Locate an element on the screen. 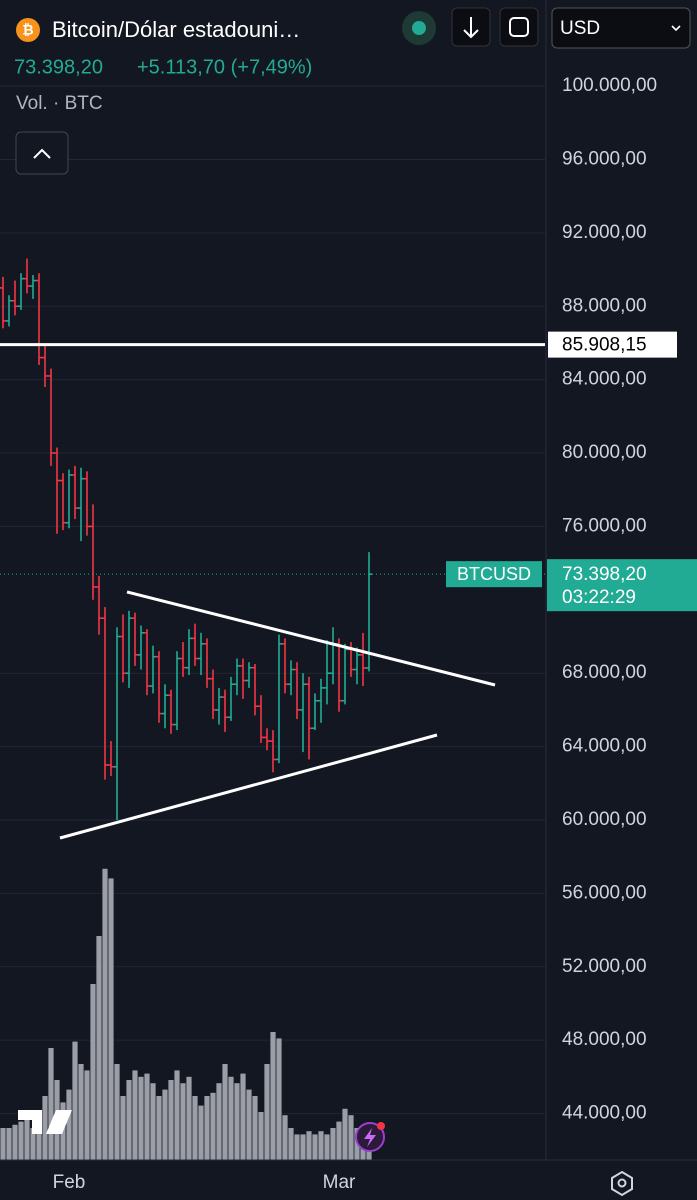  y-tick-label: 56.000,00 is located at coordinates (604, 892).